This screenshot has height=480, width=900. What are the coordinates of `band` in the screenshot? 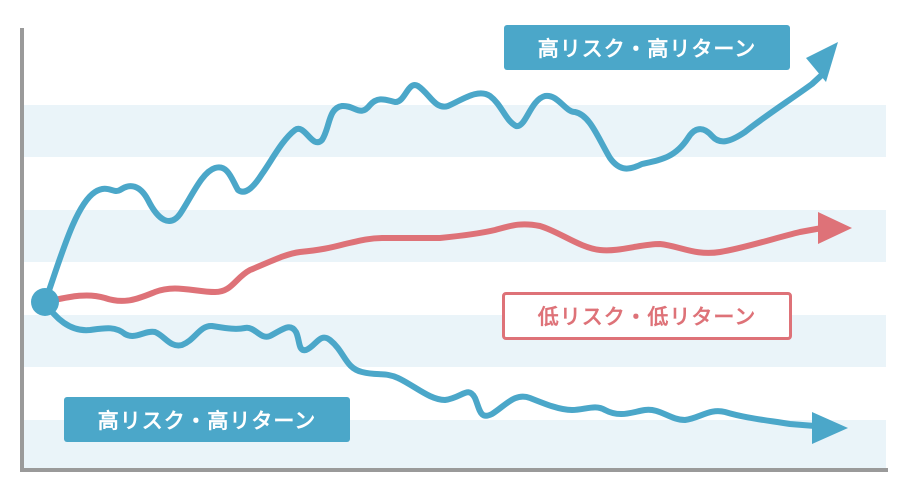 It's located at (454, 131).